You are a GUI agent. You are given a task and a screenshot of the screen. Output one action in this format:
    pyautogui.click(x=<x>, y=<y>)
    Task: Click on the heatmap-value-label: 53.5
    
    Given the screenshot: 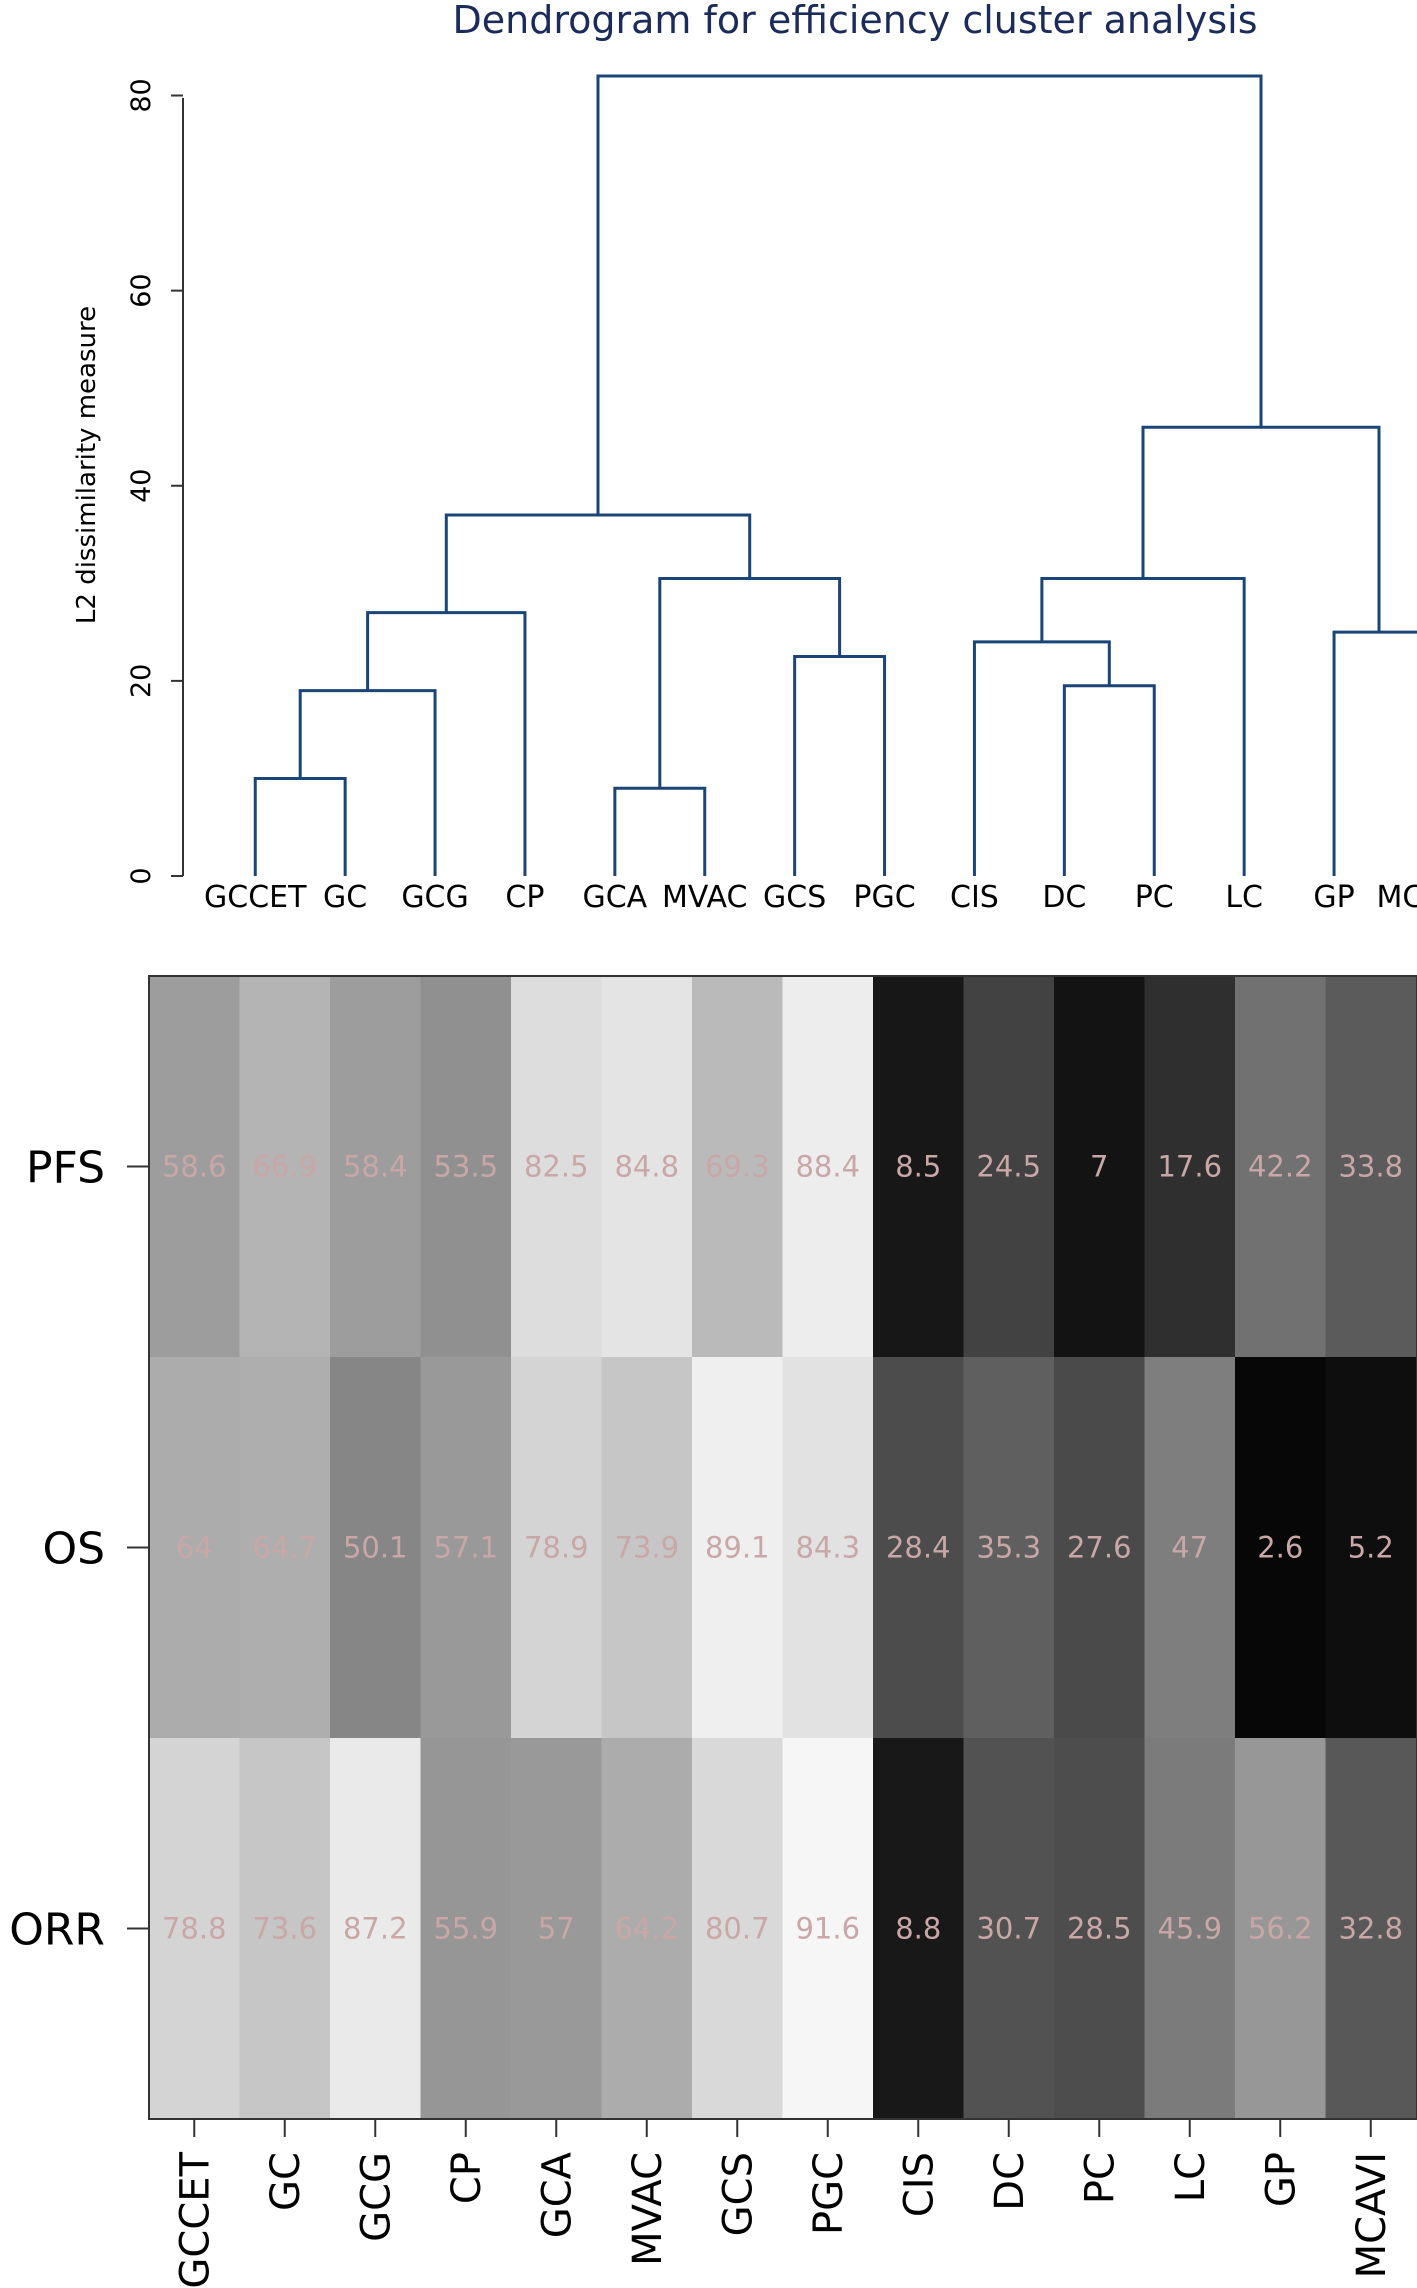 What is the action you would take?
    pyautogui.click(x=465, y=1167)
    